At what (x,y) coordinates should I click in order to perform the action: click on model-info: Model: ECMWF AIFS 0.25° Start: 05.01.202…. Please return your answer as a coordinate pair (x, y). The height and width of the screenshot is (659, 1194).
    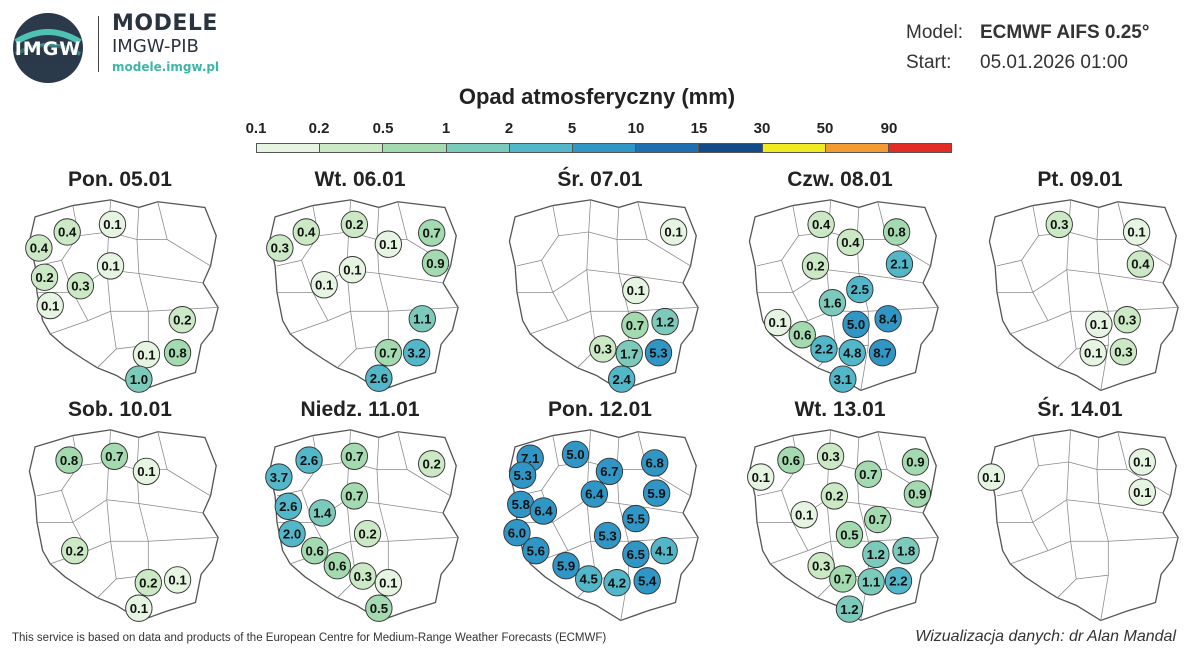
    Looking at the image, I should click on (1027, 48).